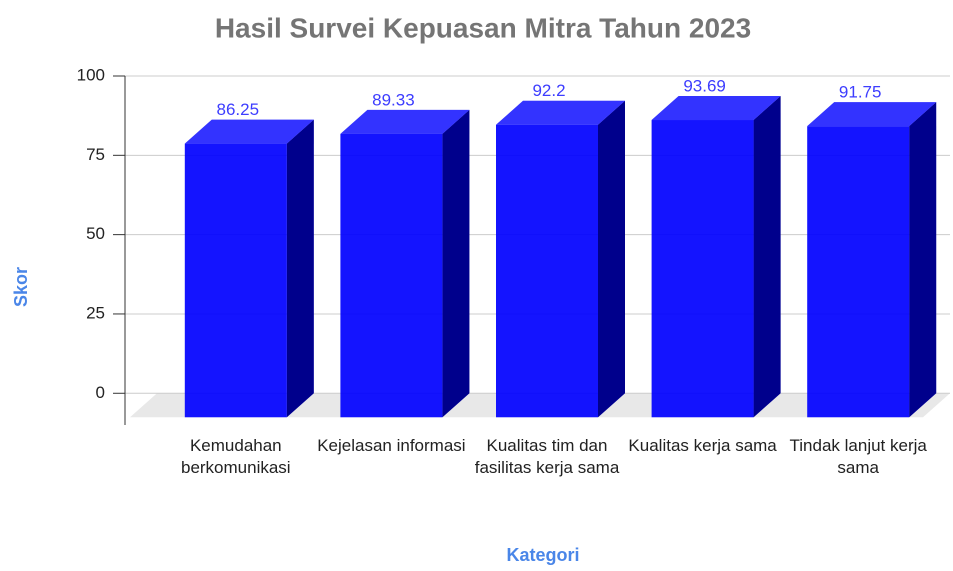 The image size is (953, 571). Describe the element at coordinates (483, 27) in the screenshot. I see `chart-title: Hasil Survei Kepuasan Mitra Tahun 2023` at that location.